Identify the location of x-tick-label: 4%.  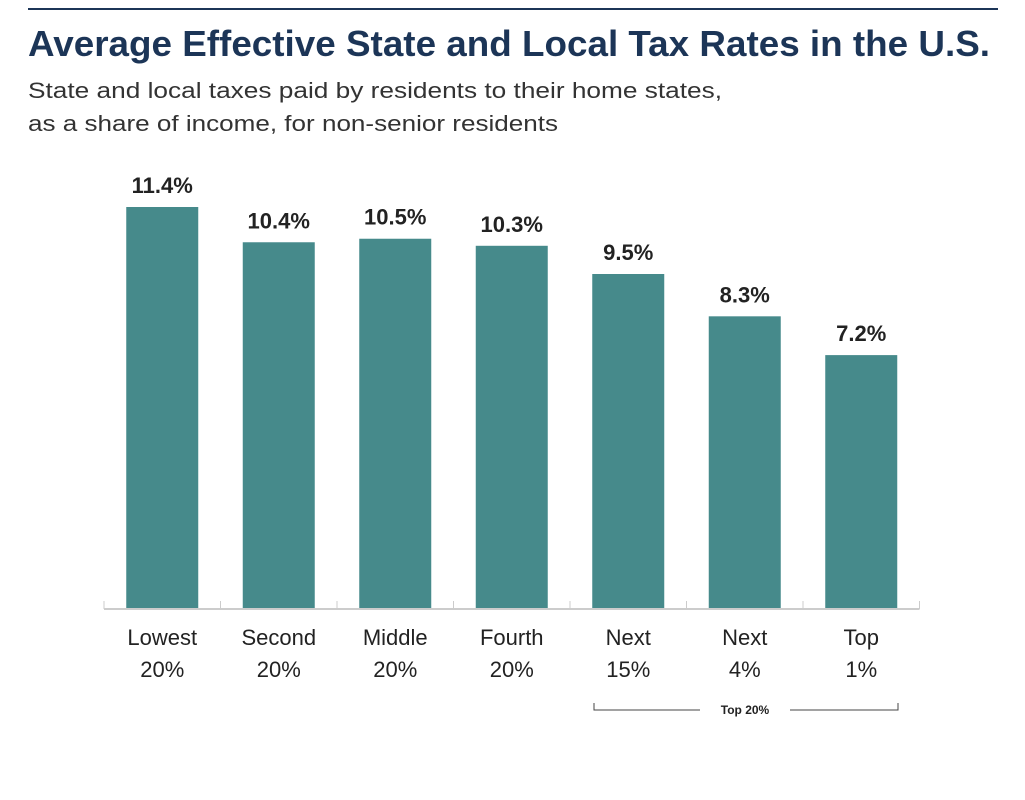
(745, 669).